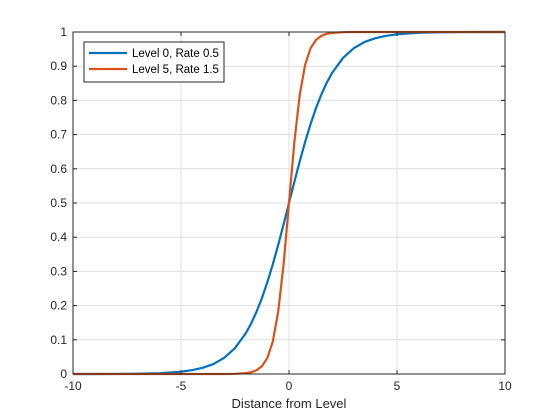 The image size is (560, 420). Describe the element at coordinates (397, 386) in the screenshot. I see `x-tick-label: 5` at that location.